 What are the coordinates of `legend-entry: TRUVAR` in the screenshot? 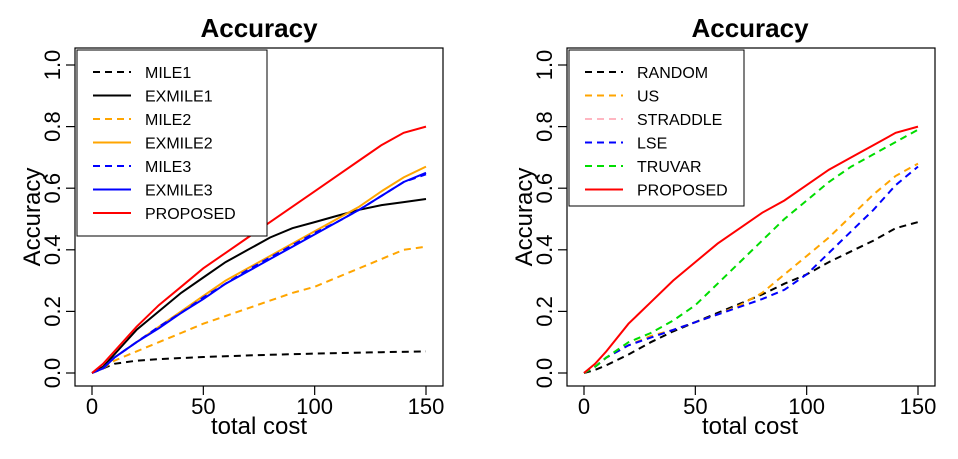 It's located at (669, 167).